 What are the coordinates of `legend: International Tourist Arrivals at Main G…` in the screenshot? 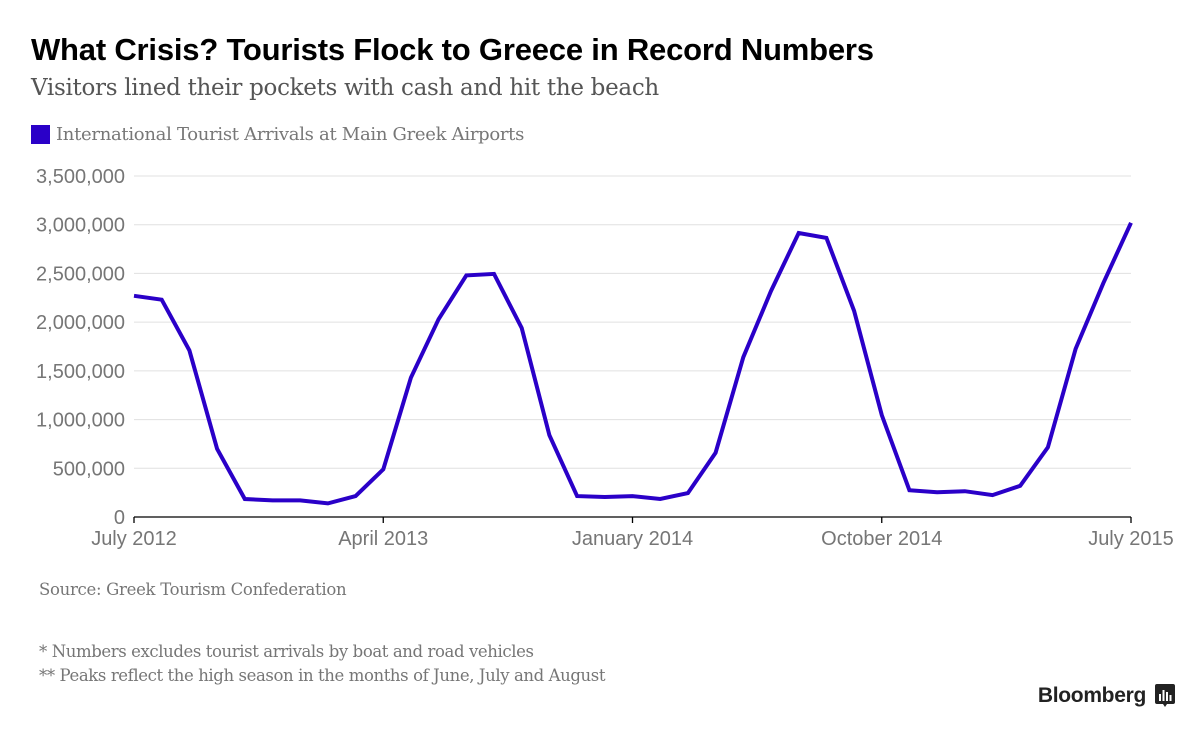 It's located at (277, 134).